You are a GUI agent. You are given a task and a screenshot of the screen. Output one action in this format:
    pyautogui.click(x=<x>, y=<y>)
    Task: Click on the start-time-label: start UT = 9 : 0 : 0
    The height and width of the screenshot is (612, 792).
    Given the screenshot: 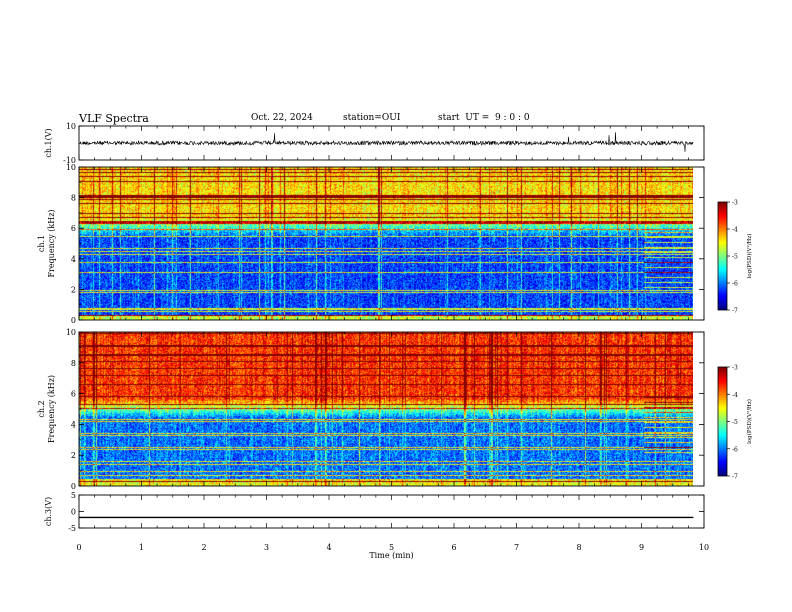 What is the action you would take?
    pyautogui.click(x=484, y=118)
    